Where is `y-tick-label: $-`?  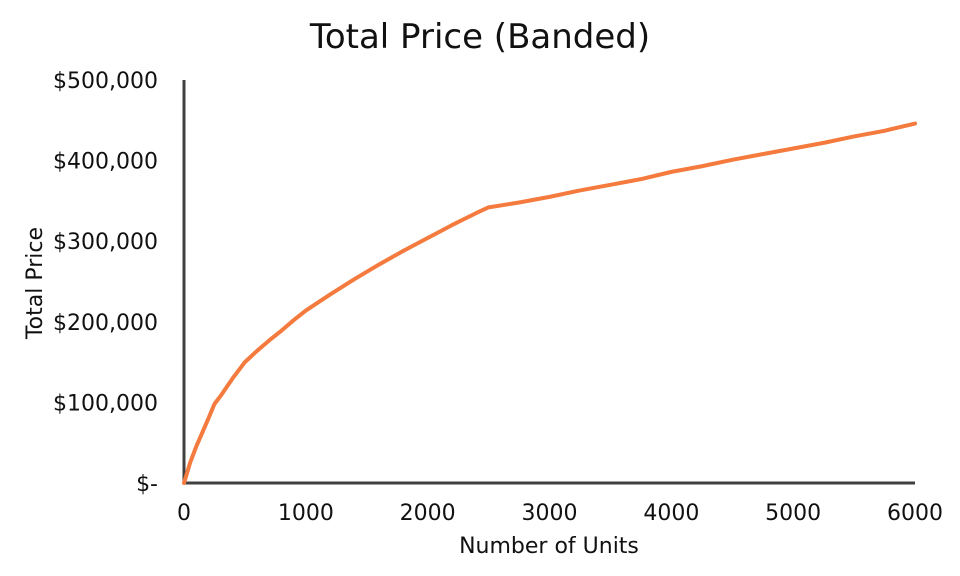 y-tick-label: $- is located at coordinates (147, 484).